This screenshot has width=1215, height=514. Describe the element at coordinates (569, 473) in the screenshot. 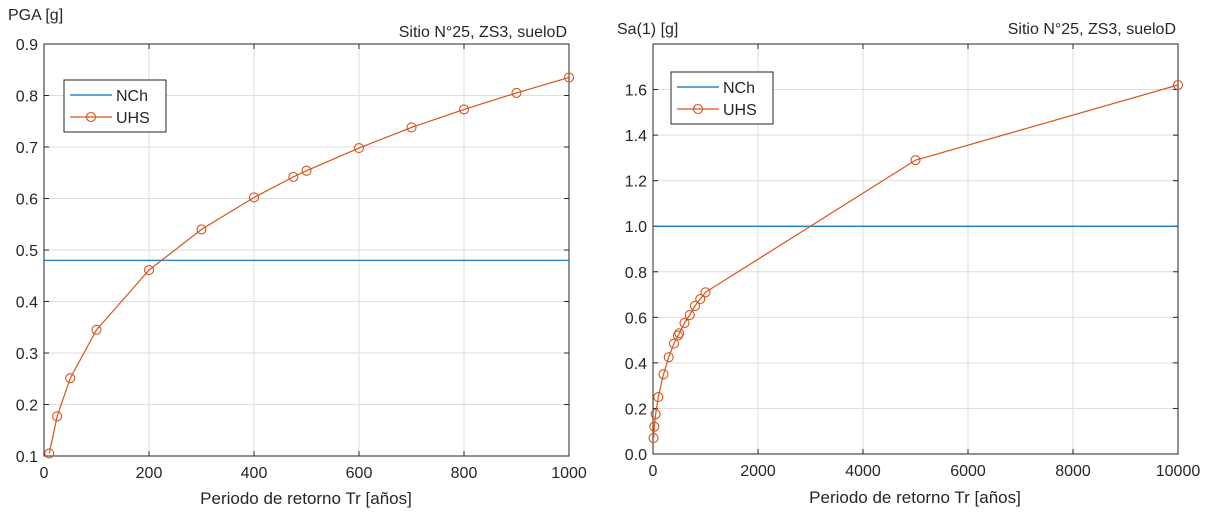

I see `x-tick-label: 1000` at that location.